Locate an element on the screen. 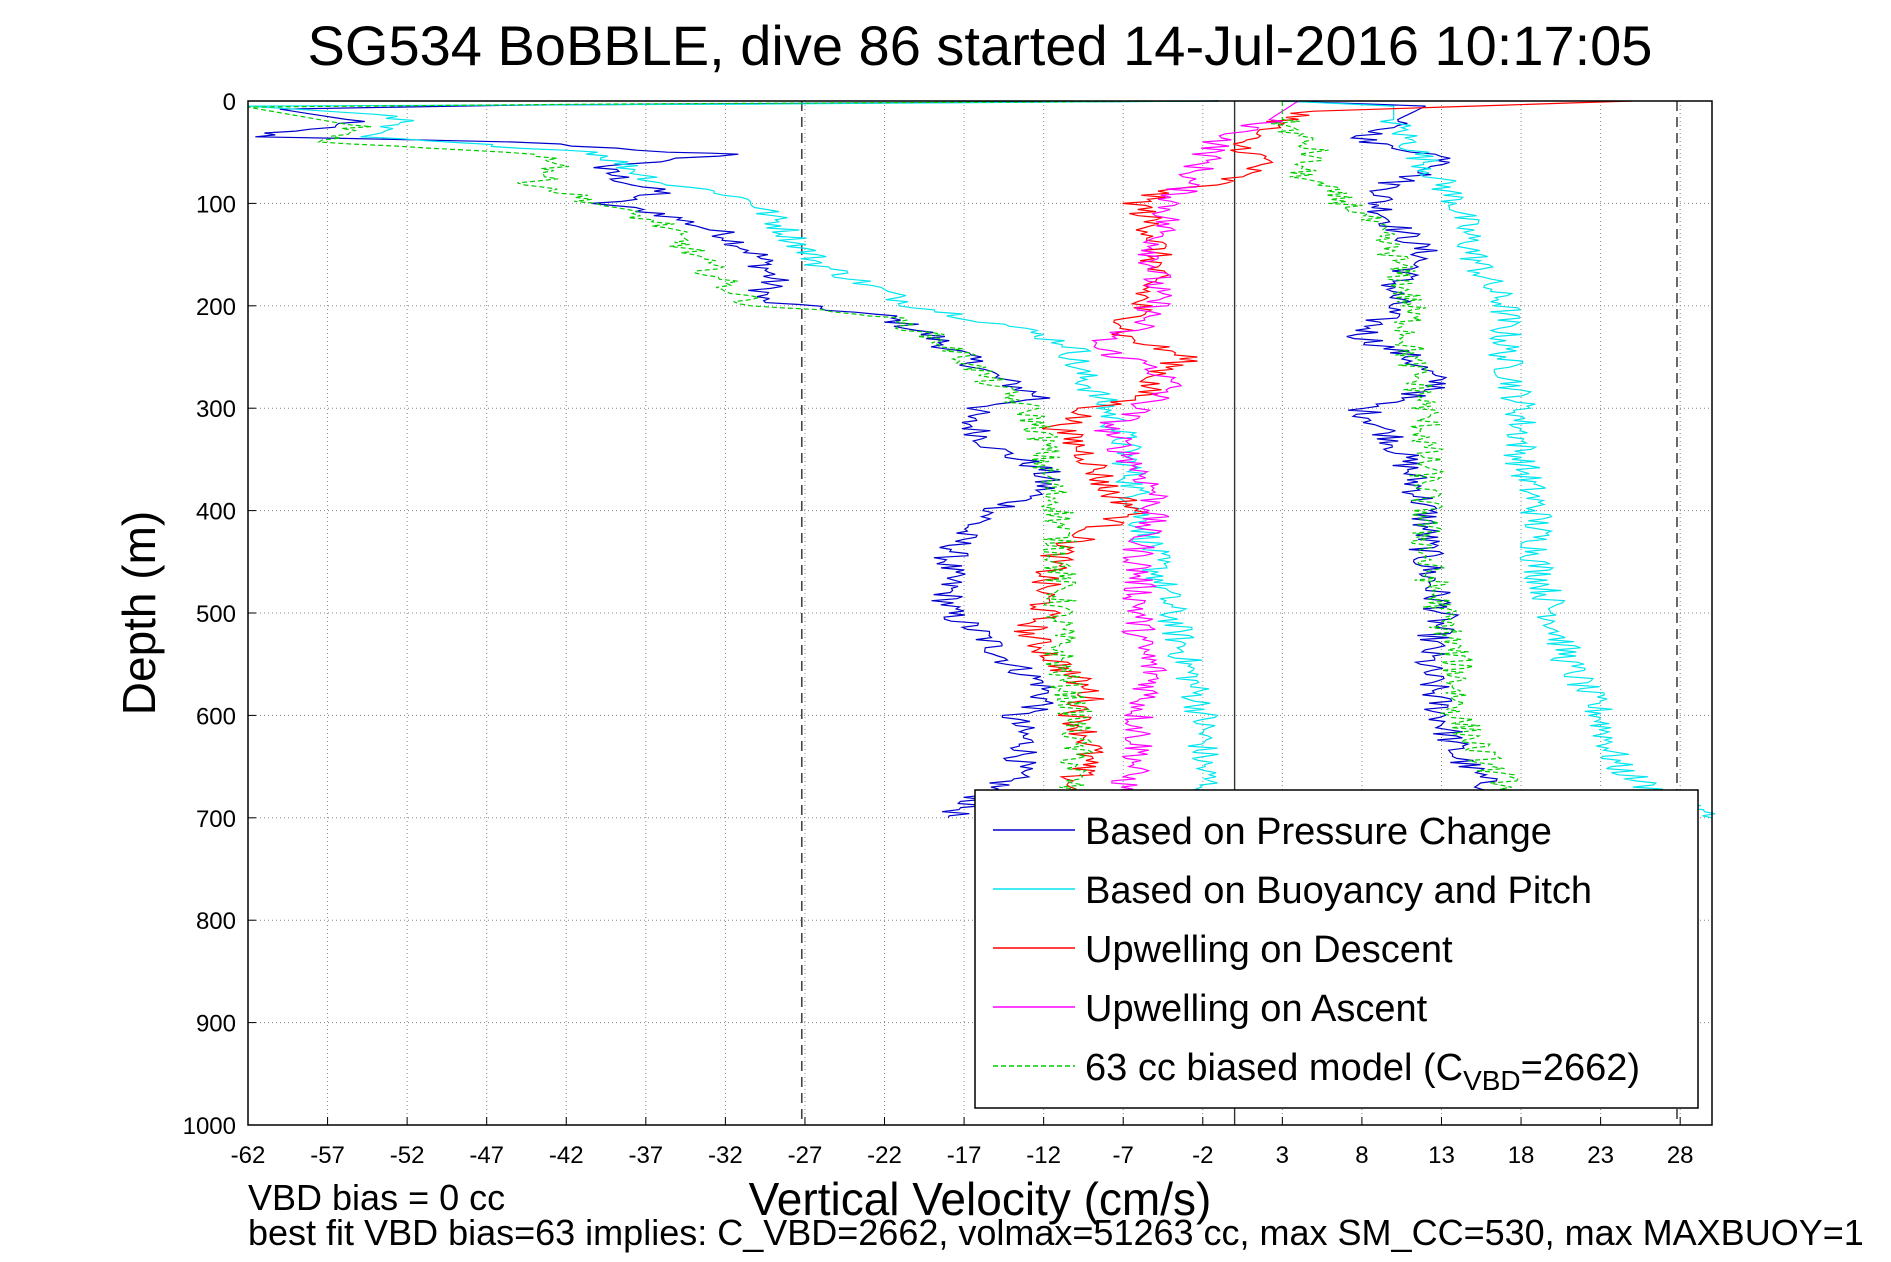  y-tick-label: 200 is located at coordinates (216, 307).